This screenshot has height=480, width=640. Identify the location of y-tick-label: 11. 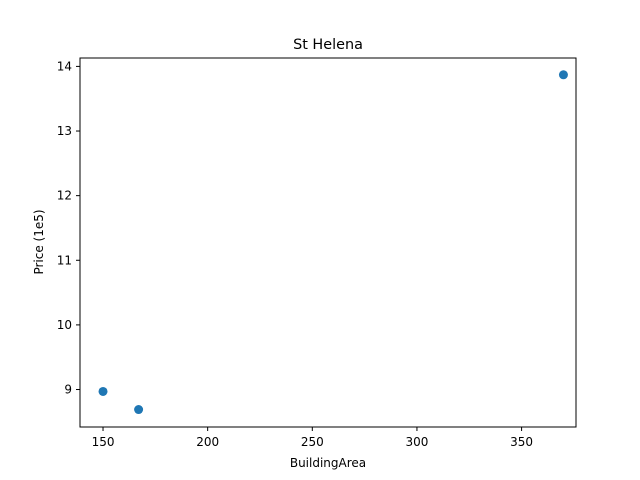
(64, 260).